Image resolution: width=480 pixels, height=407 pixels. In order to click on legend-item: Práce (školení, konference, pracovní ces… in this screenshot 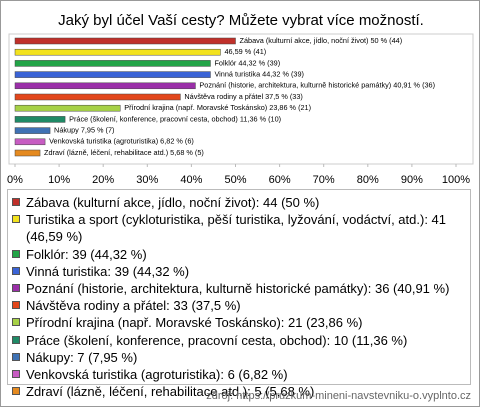, I will do `click(239, 340)`.